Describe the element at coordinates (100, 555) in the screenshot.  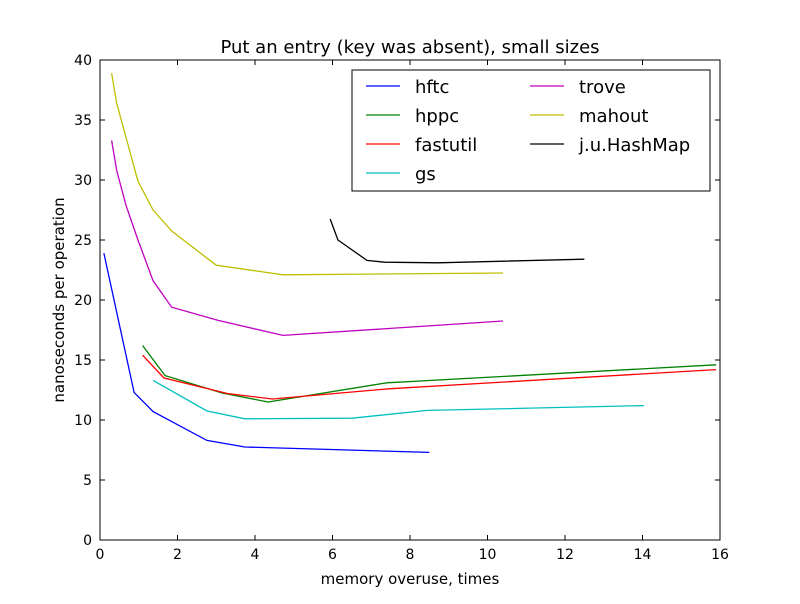
I see `x-tick-label: 0` at that location.